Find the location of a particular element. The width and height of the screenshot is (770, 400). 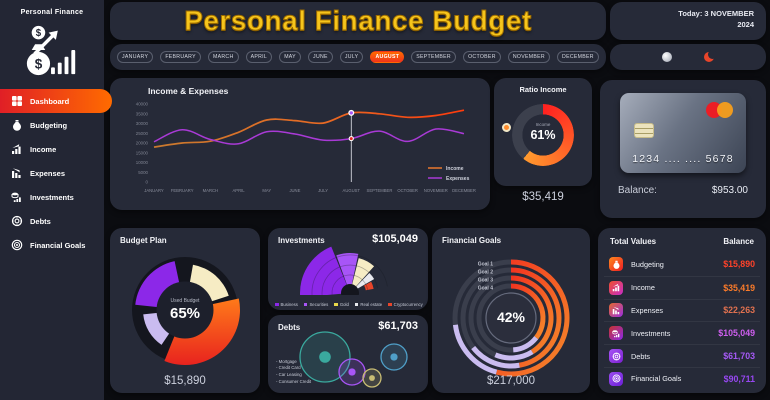

svg-text: AUGUST is located at coordinates (352, 190).